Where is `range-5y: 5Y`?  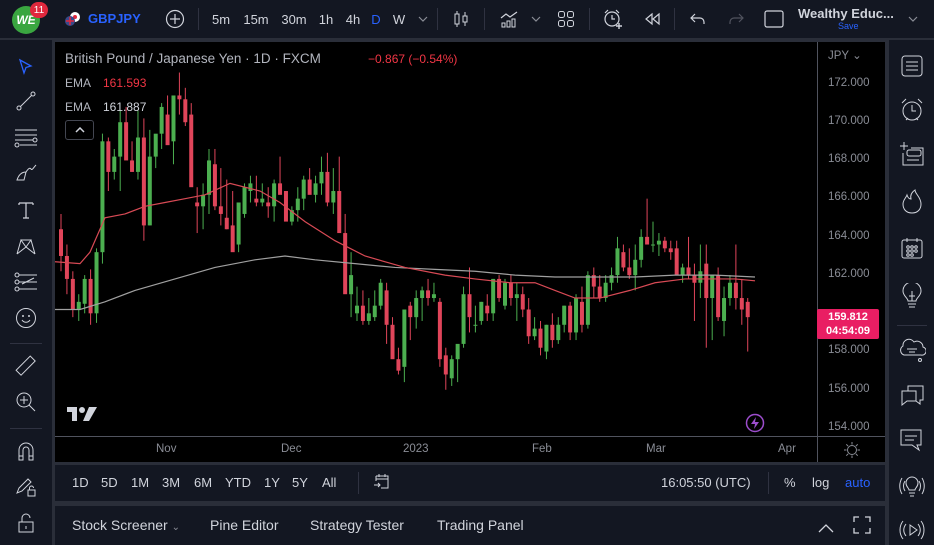 range-5y: 5Y is located at coordinates (300, 482).